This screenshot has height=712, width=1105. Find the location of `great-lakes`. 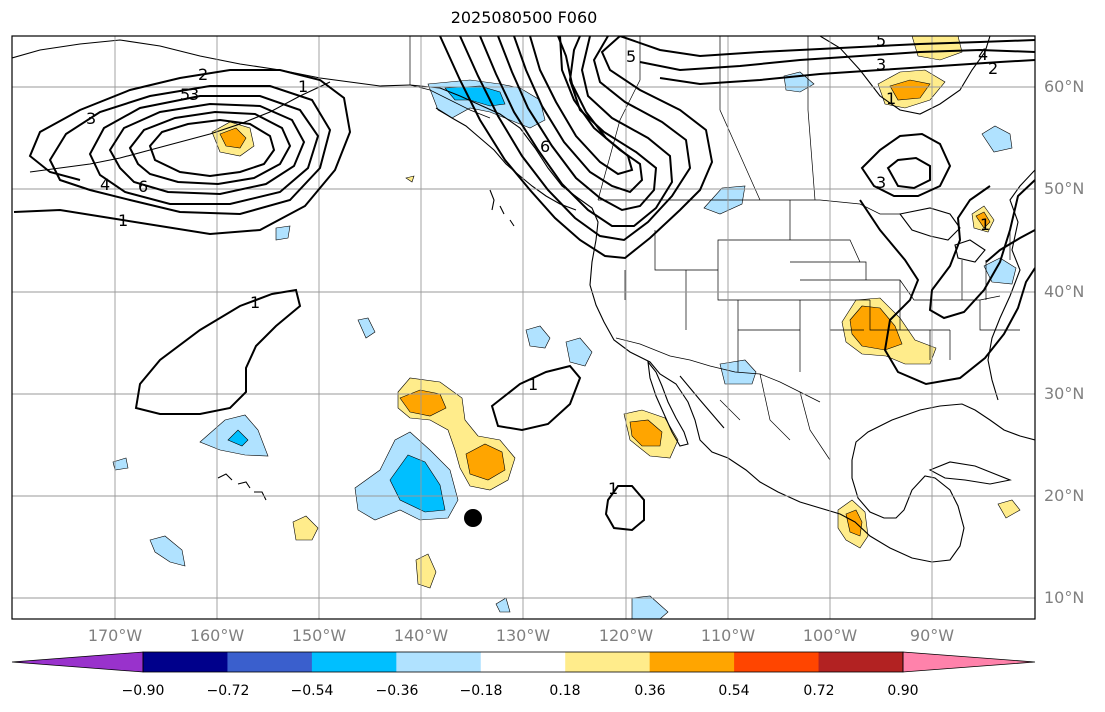

great-lakes is located at coordinates (930, 224).